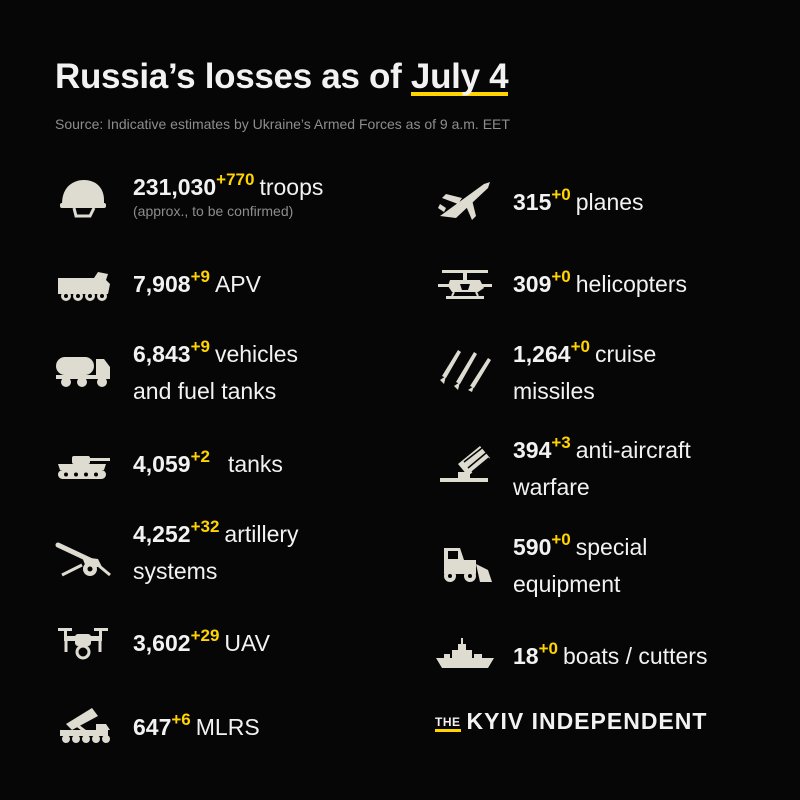  Describe the element at coordinates (633, 450) in the screenshot. I see `anti-aircraft-label: anti-aircraft` at that location.